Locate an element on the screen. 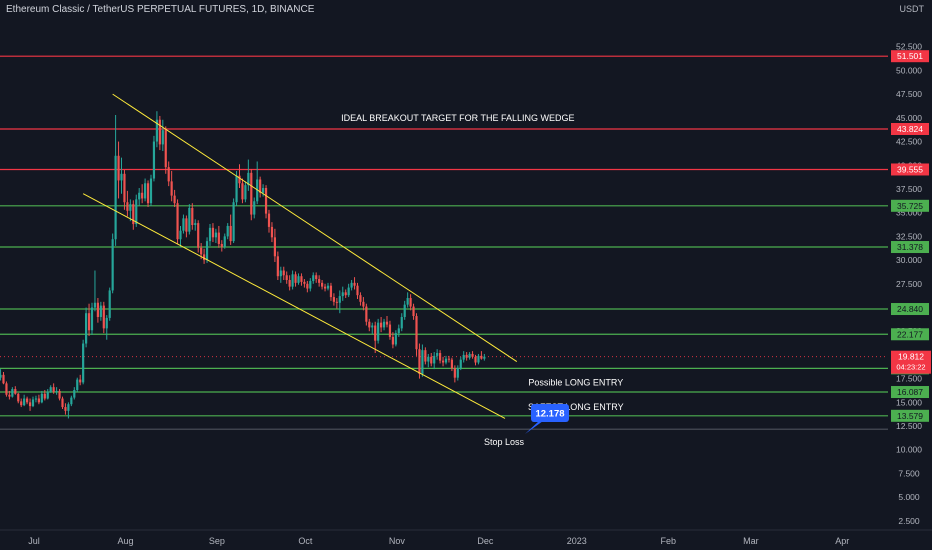 The width and height of the screenshot is (932, 550). y-tick-label: 15.000 is located at coordinates (909, 402).